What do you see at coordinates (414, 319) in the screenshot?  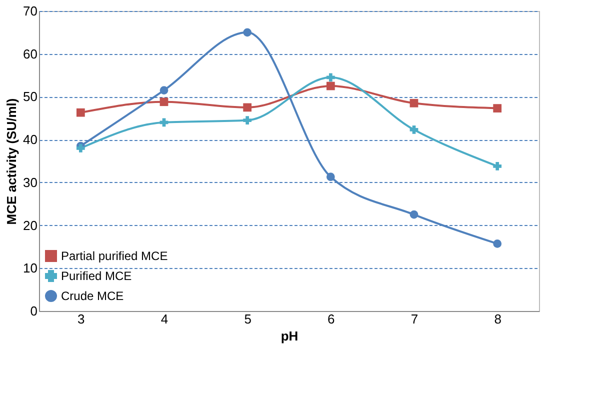 I see `x-tick-label: 7` at bounding box center [414, 319].